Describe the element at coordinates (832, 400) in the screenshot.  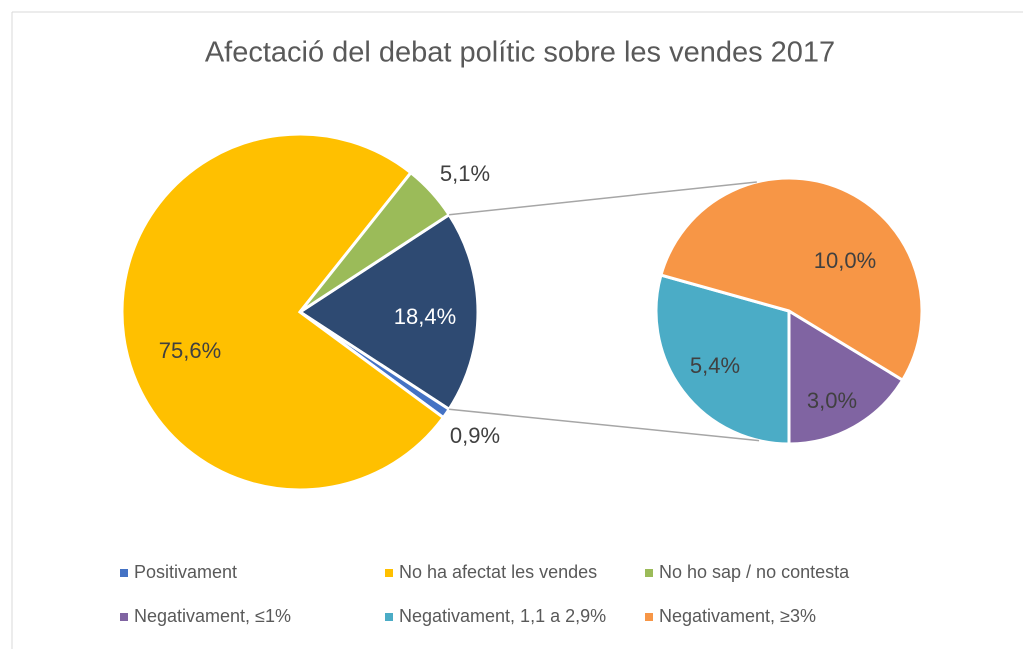
I see `data-label: 3,0%` at that location.